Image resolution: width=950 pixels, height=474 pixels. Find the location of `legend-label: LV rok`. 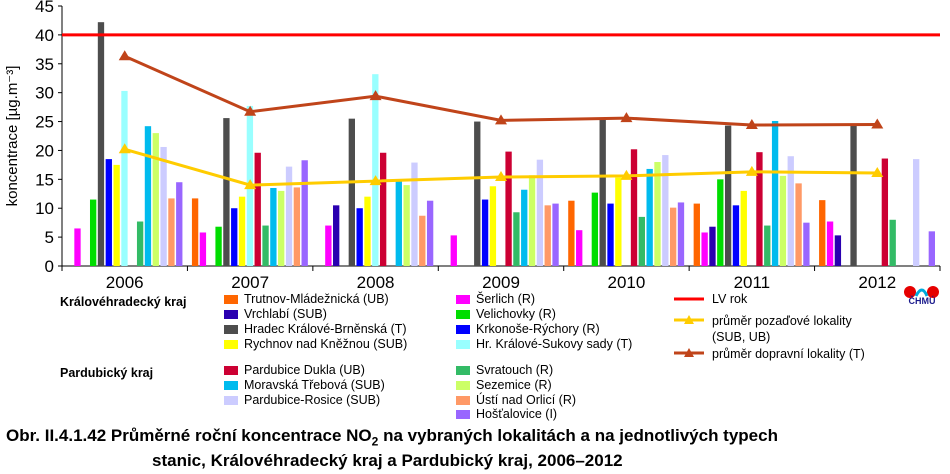

legend-label: LV rok is located at coordinates (730, 299).